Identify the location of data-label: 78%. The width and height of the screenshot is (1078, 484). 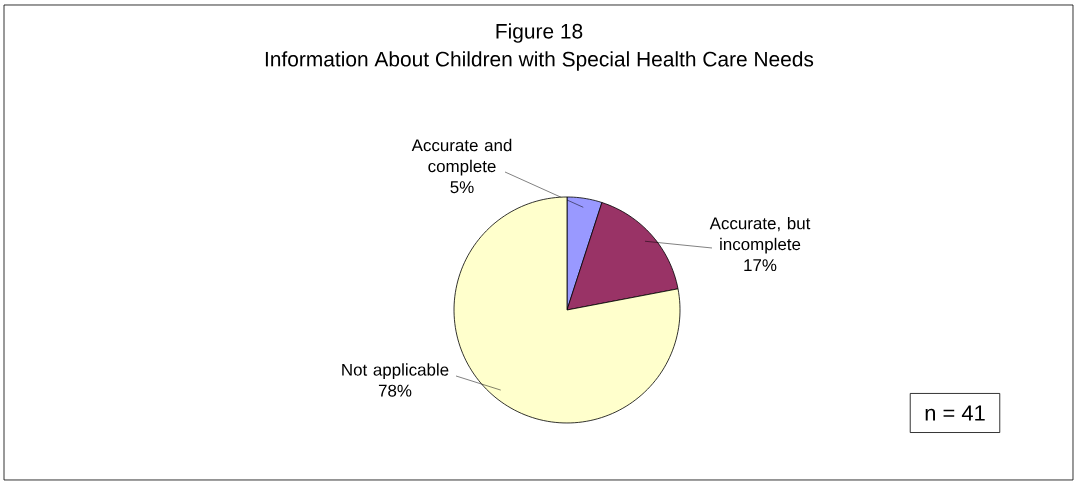
(395, 390).